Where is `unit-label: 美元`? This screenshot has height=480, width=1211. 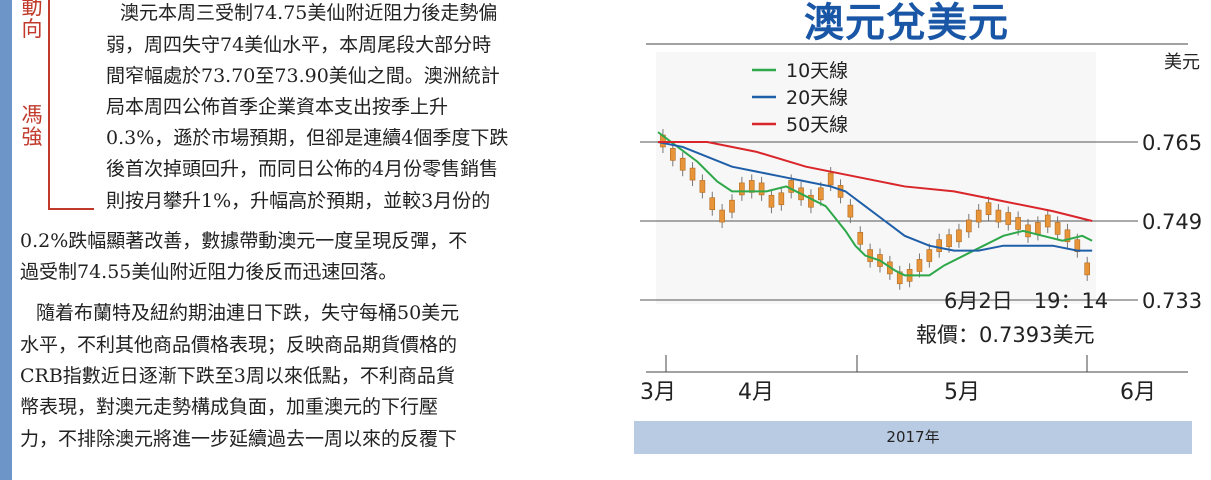
unit-label: 美元 is located at coordinates (1182, 62).